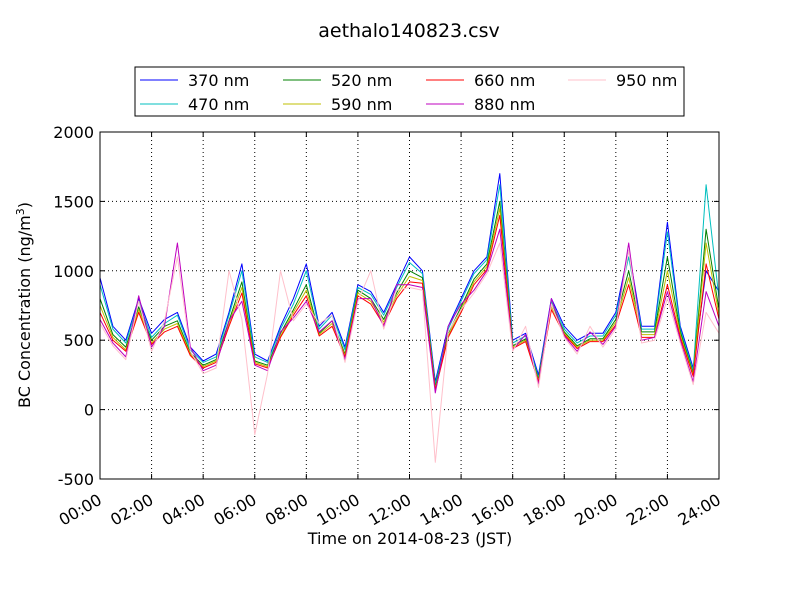  Describe the element at coordinates (89, 410) in the screenshot. I see `y-tick-label: 0` at that location.